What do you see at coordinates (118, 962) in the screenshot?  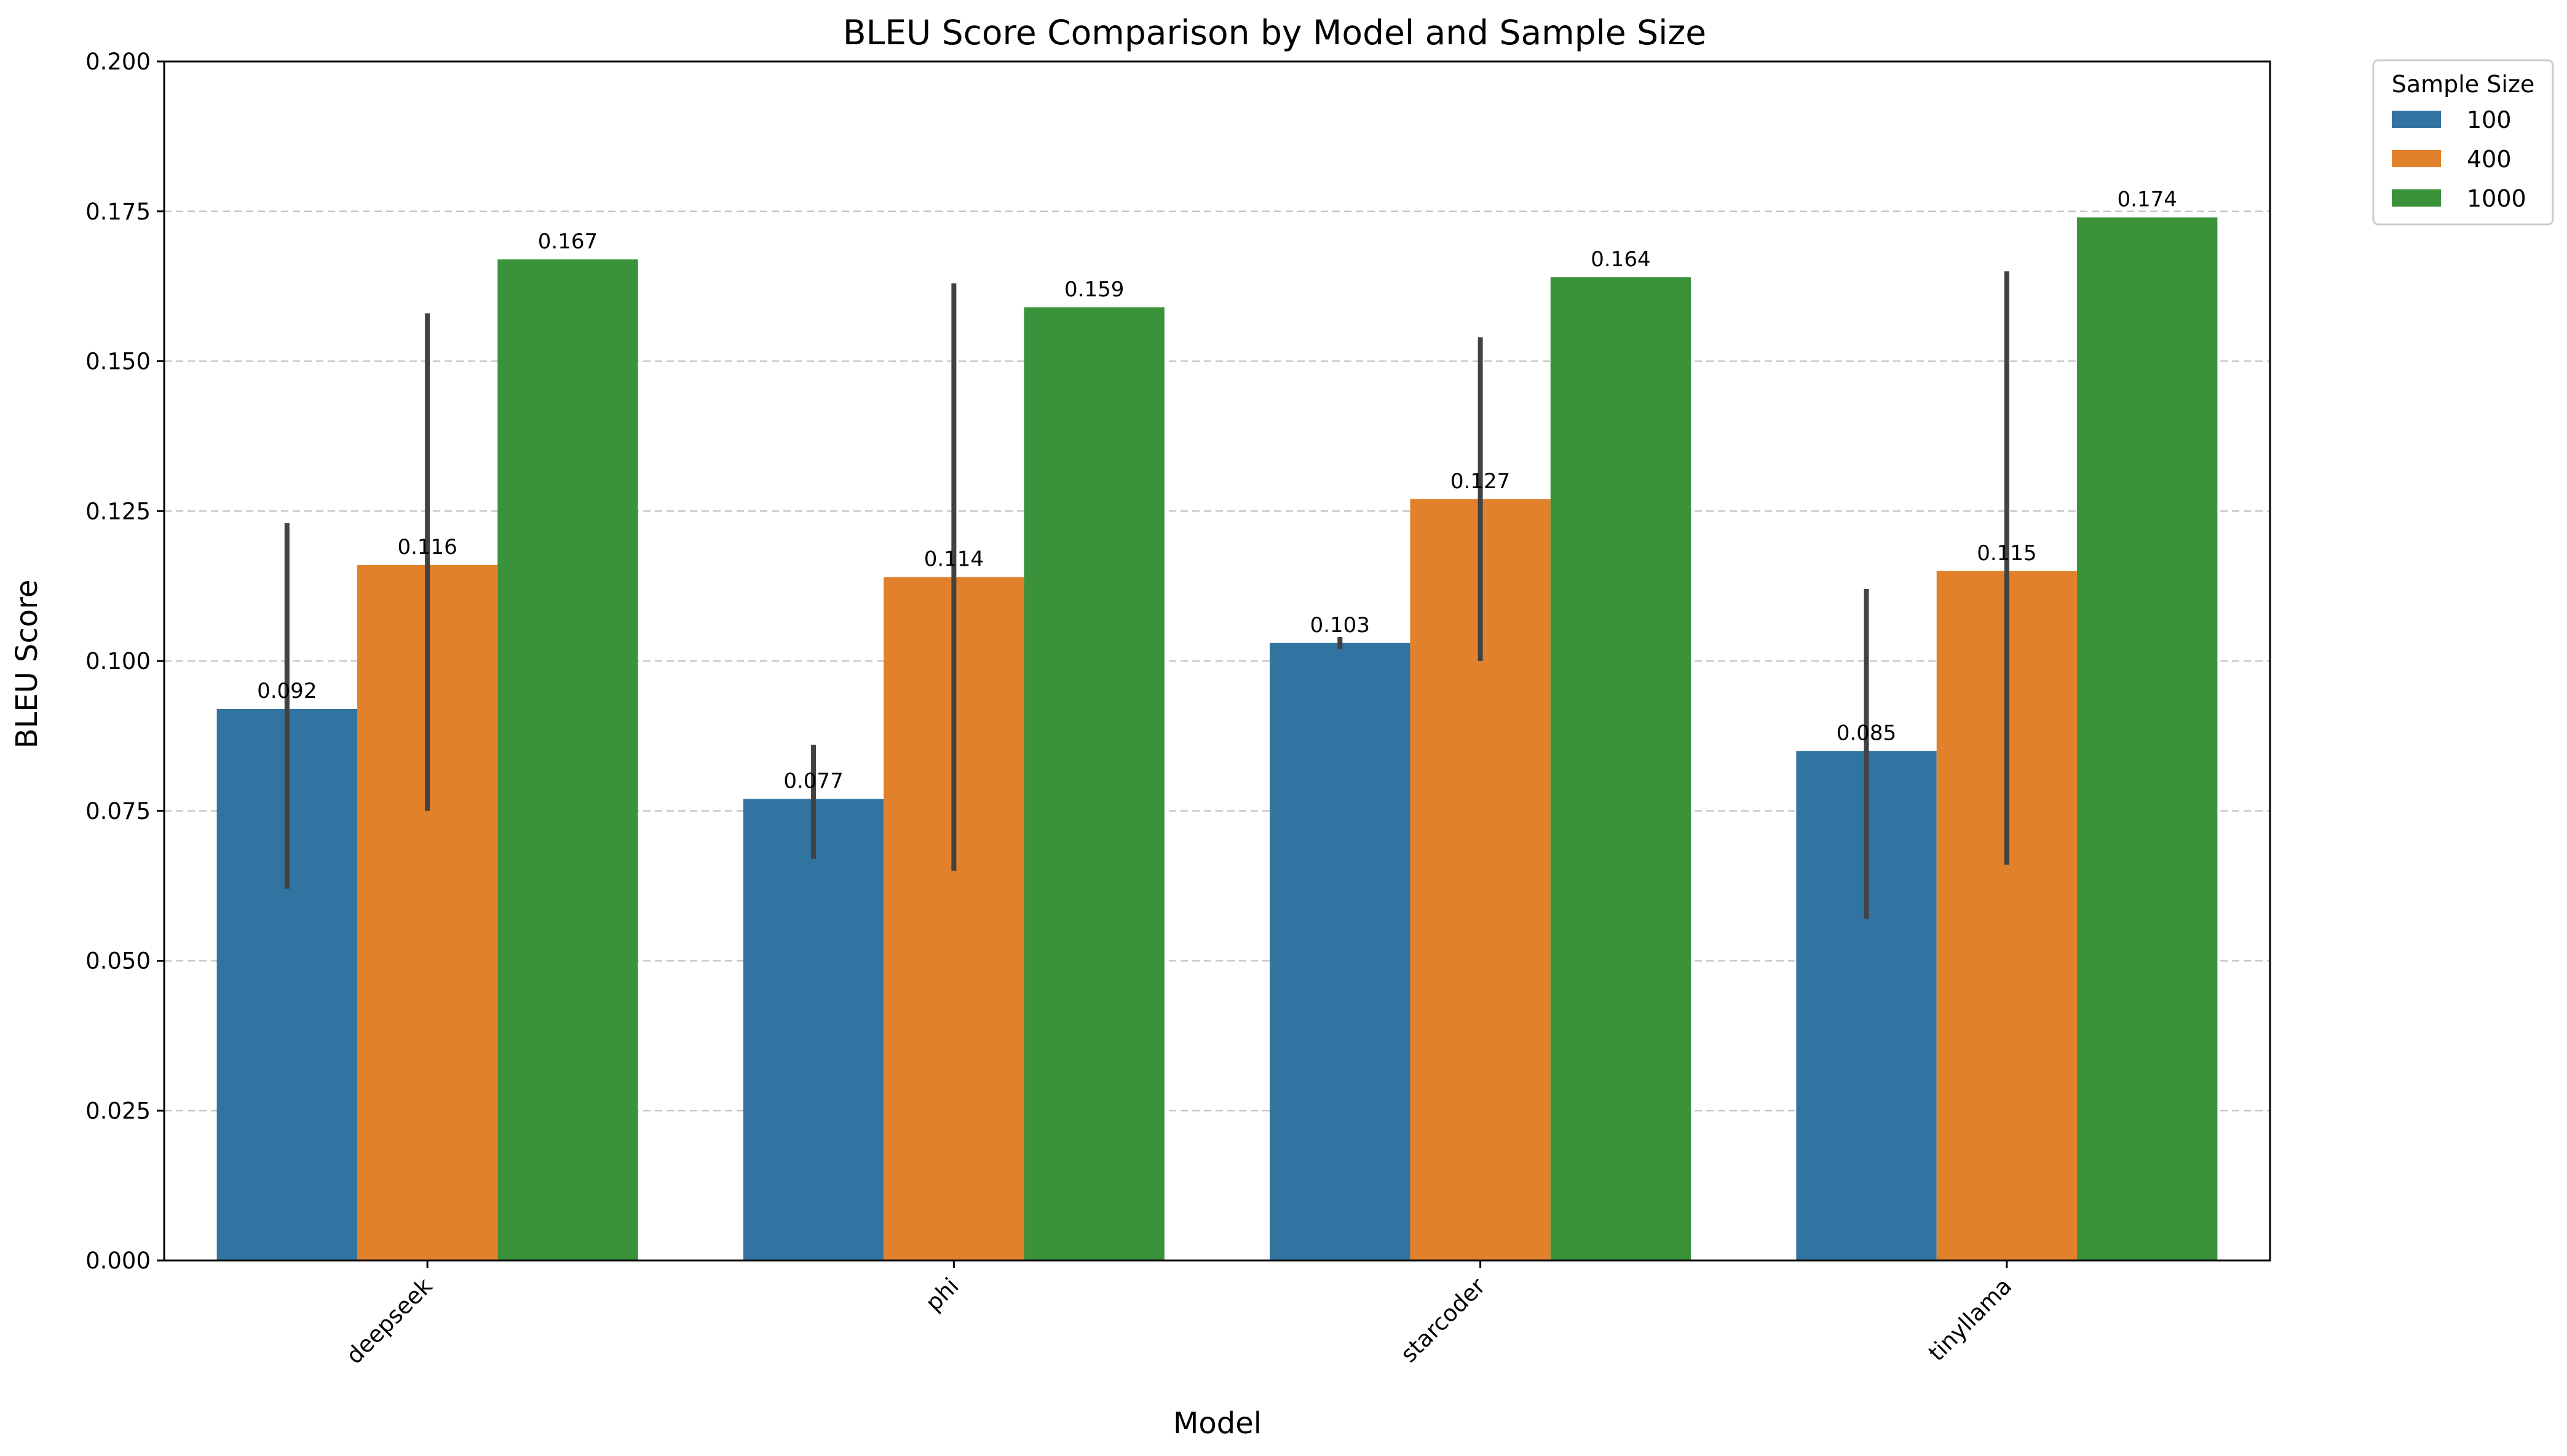 I see `y-tick-label: 0.050` at bounding box center [118, 962].